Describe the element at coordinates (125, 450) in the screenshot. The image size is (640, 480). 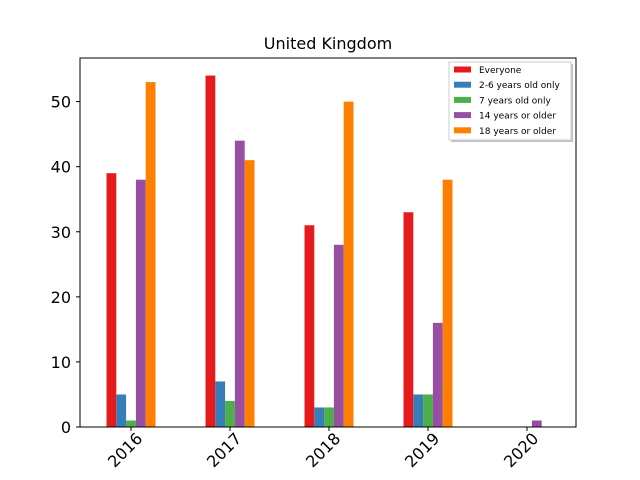
I see `x-tick-label: 2016` at that location.